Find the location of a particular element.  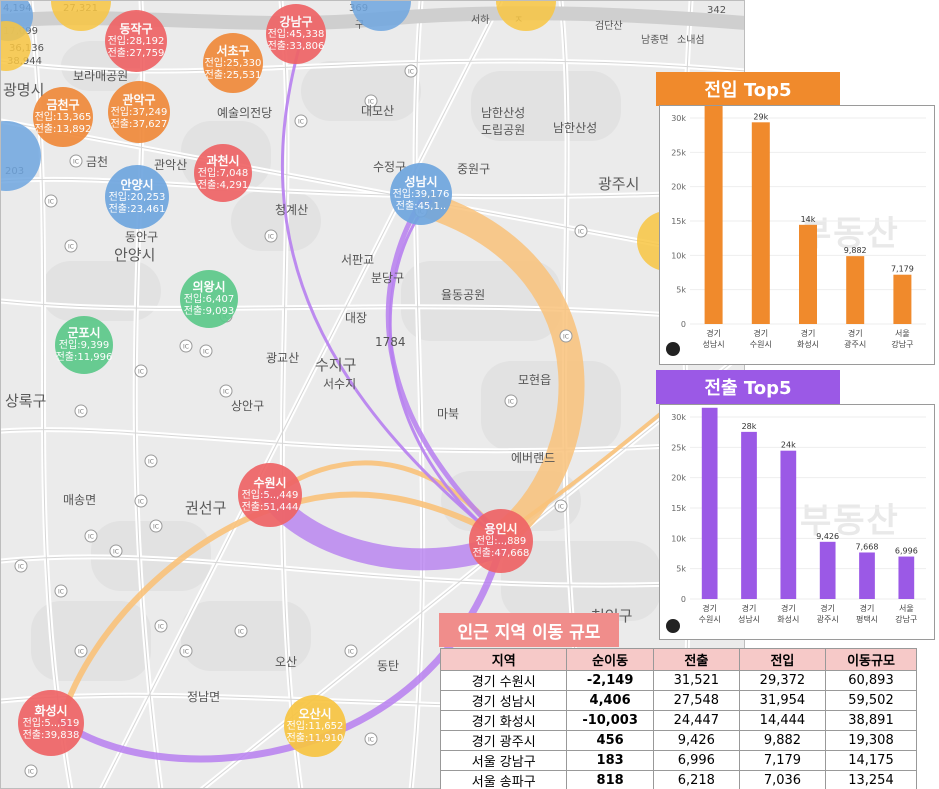

table-header-cell: 전입 is located at coordinates (782, 659).